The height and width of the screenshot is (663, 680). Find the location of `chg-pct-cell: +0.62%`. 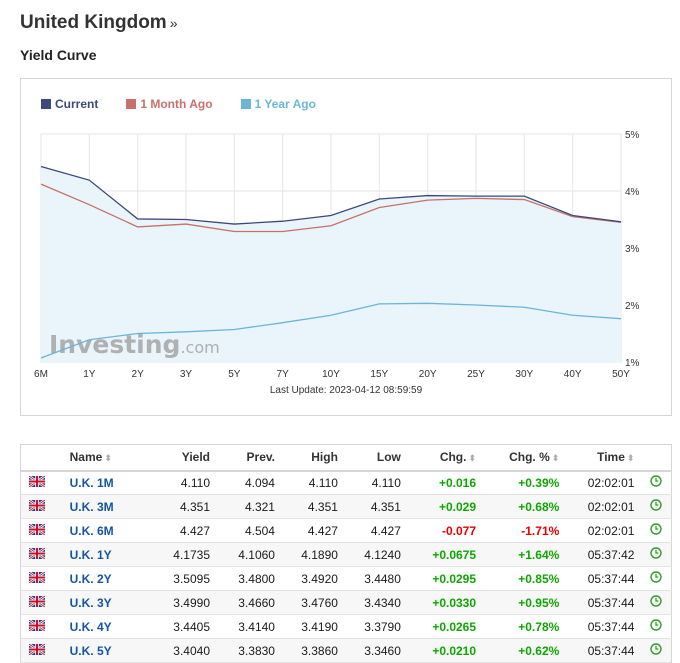

chg-pct-cell: +0.62% is located at coordinates (526, 650).